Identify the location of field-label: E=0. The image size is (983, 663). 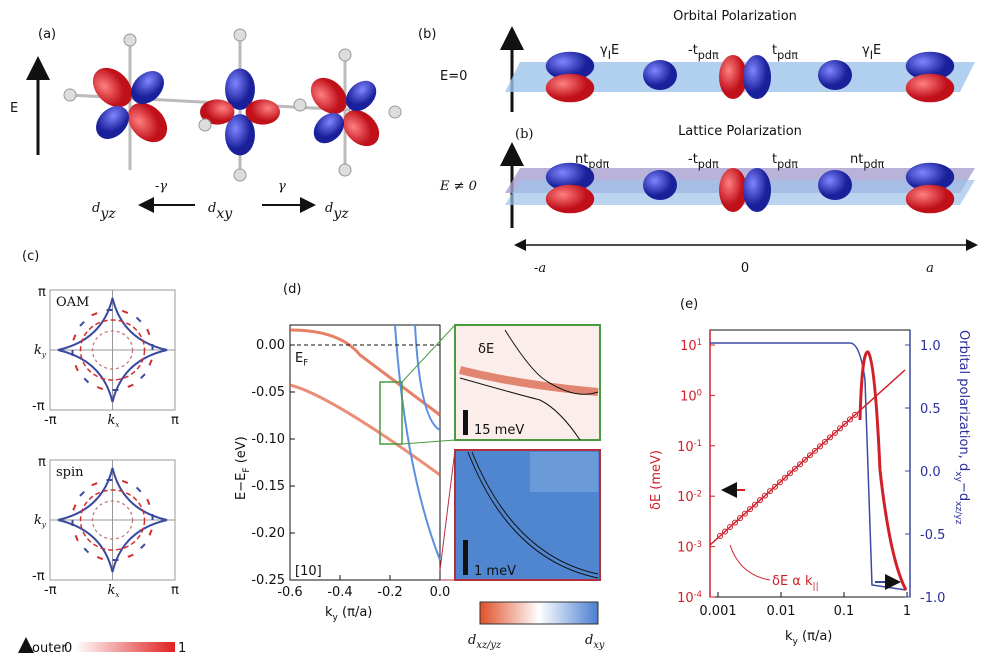
(453, 76).